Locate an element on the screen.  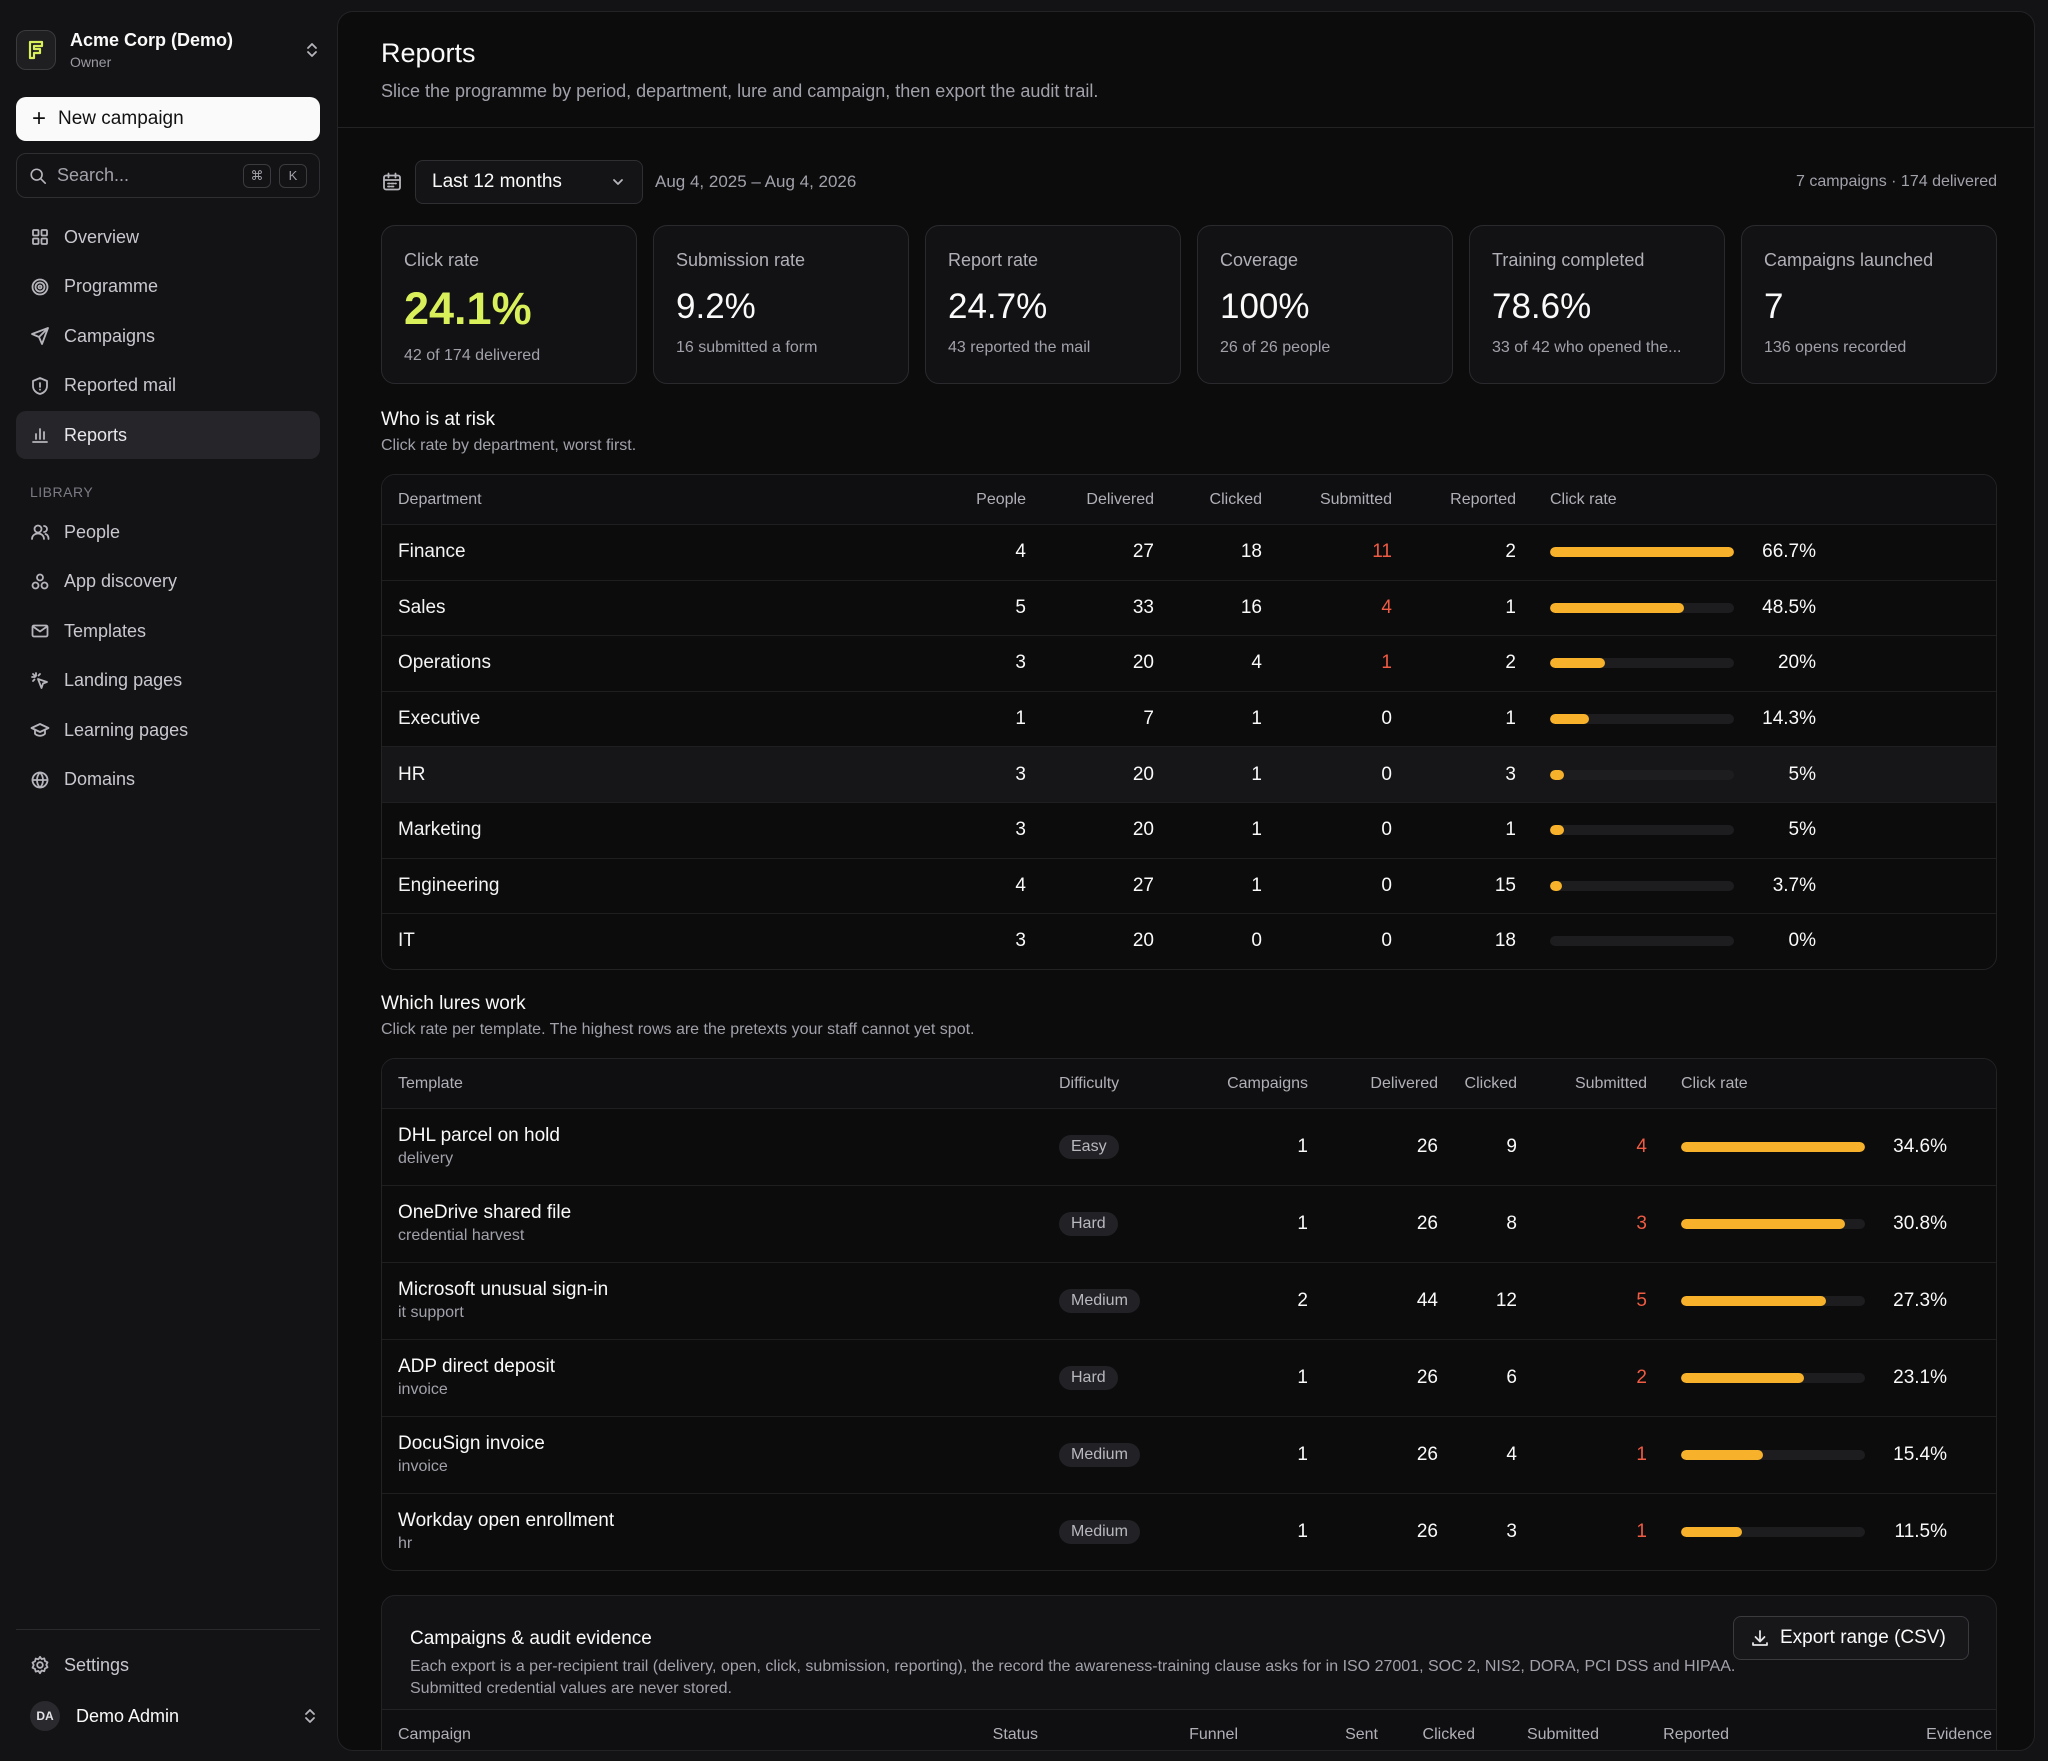
cell-campaigns: 2 is located at coordinates (1302, 1300).